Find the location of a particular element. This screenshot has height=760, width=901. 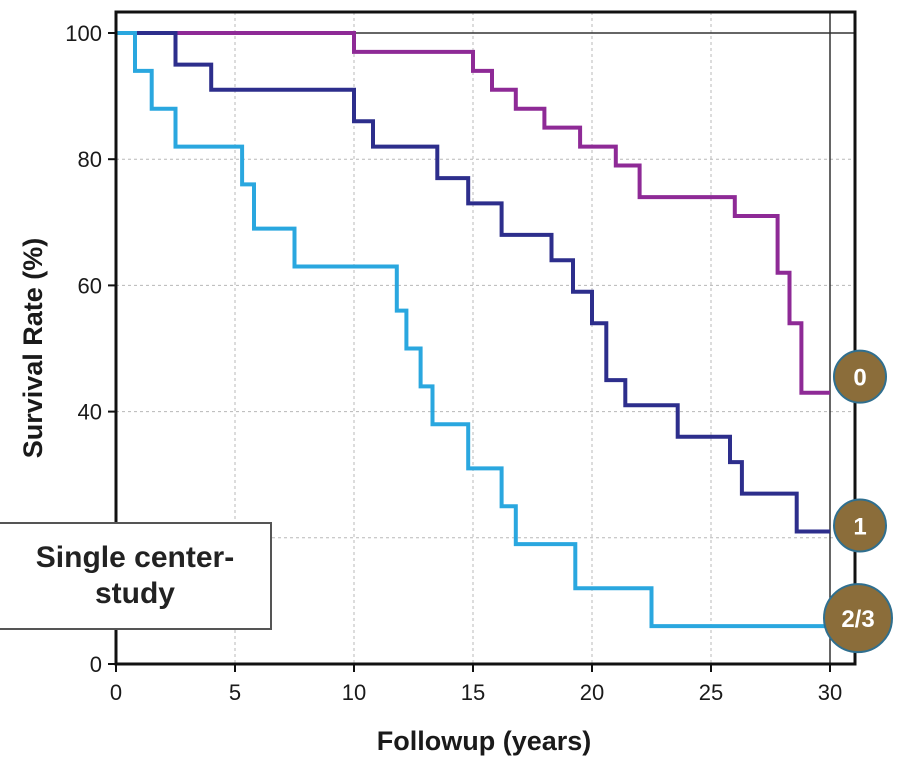

y-tick-label: 0 is located at coordinates (96, 664).